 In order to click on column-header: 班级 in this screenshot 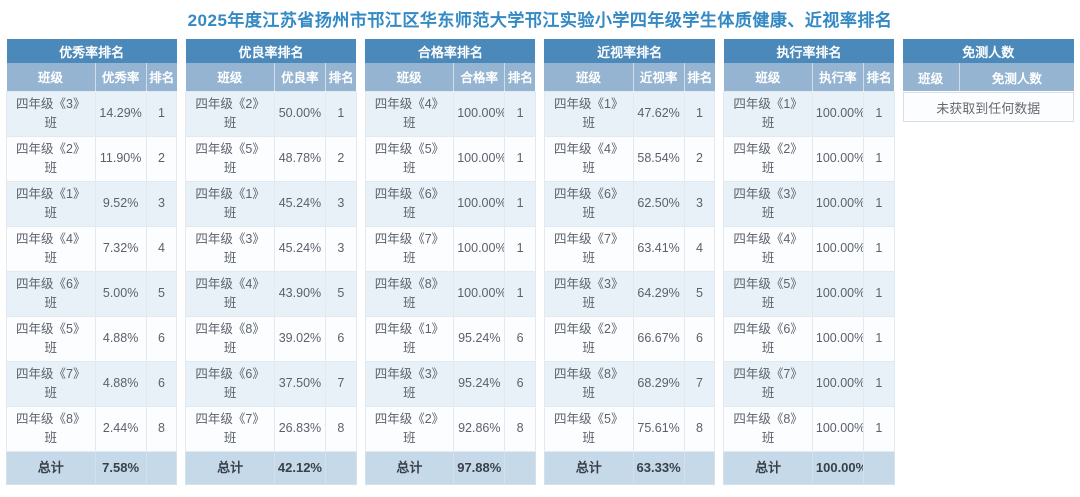, I will do `click(51, 77)`.